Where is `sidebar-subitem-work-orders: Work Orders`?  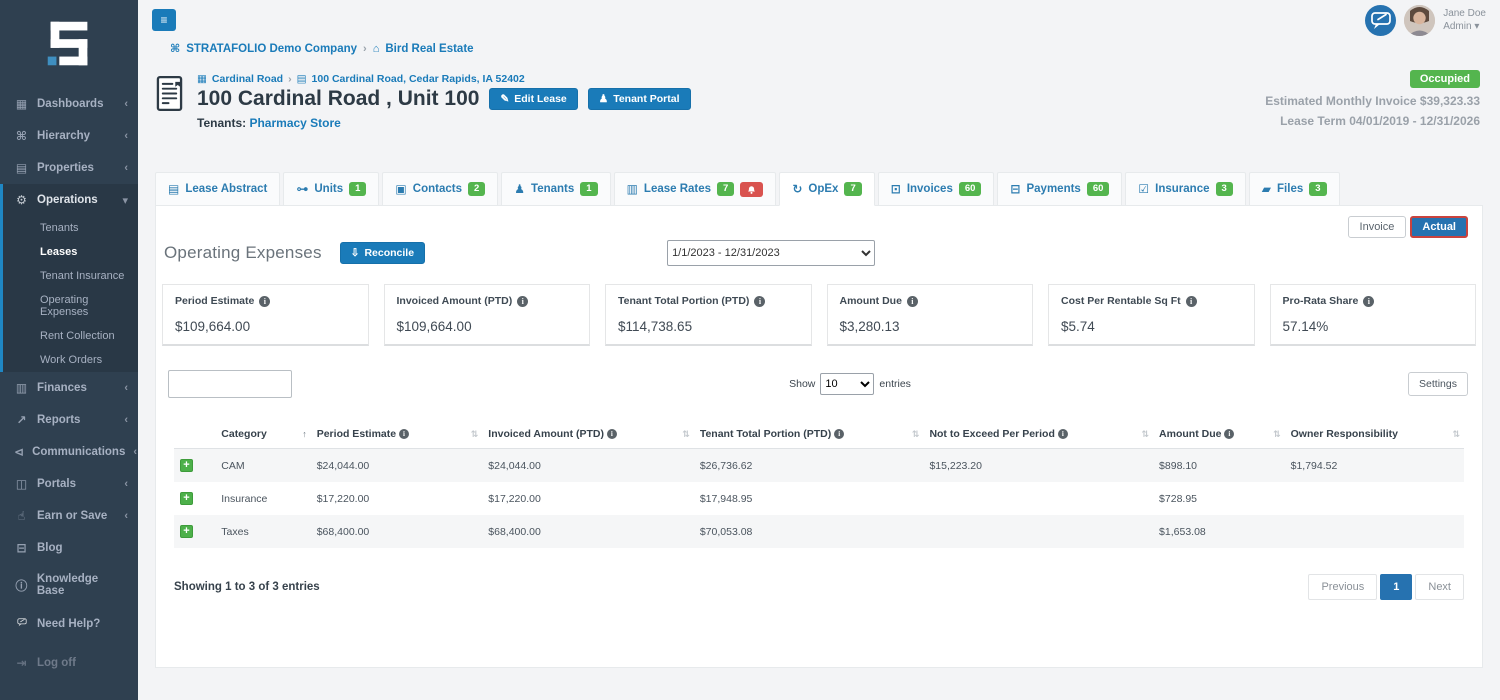 sidebar-subitem-work-orders: Work Orders is located at coordinates (71, 360).